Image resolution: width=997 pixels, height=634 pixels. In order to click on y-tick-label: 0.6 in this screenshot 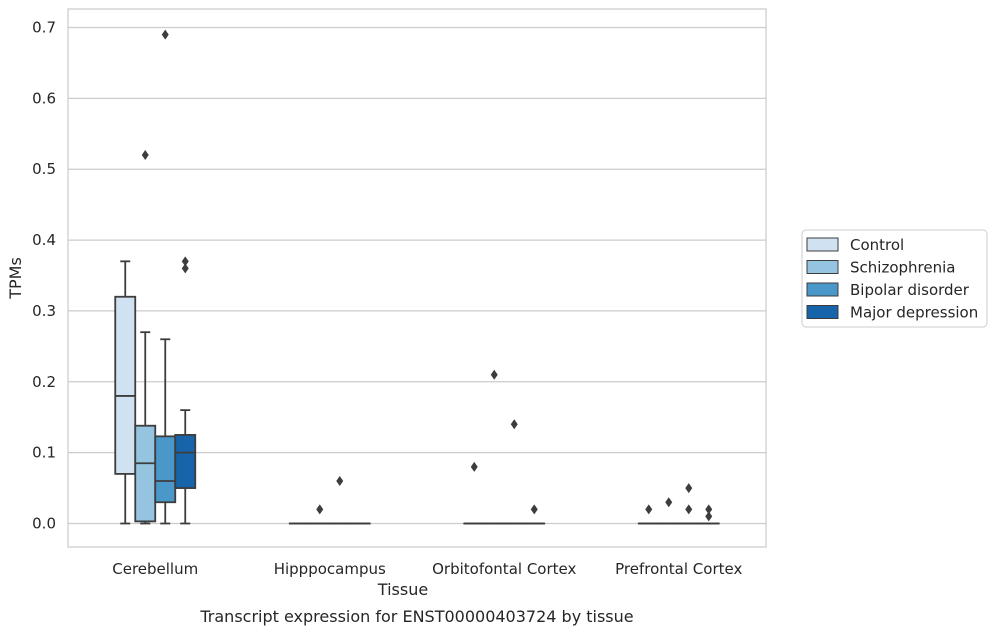, I will do `click(44, 98)`.